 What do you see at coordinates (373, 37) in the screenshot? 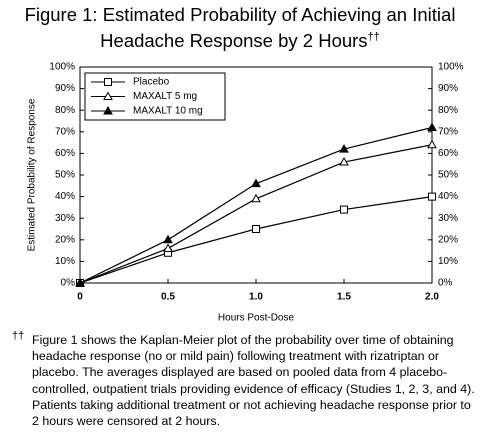
I see `title-mark: ††` at bounding box center [373, 37].